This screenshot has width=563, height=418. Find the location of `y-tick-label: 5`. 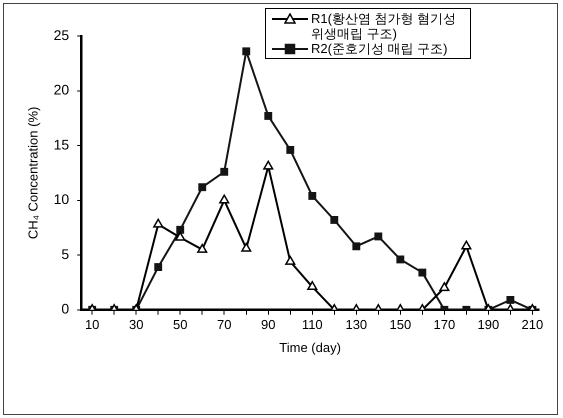

y-tick-label: 5 is located at coordinates (65, 254).